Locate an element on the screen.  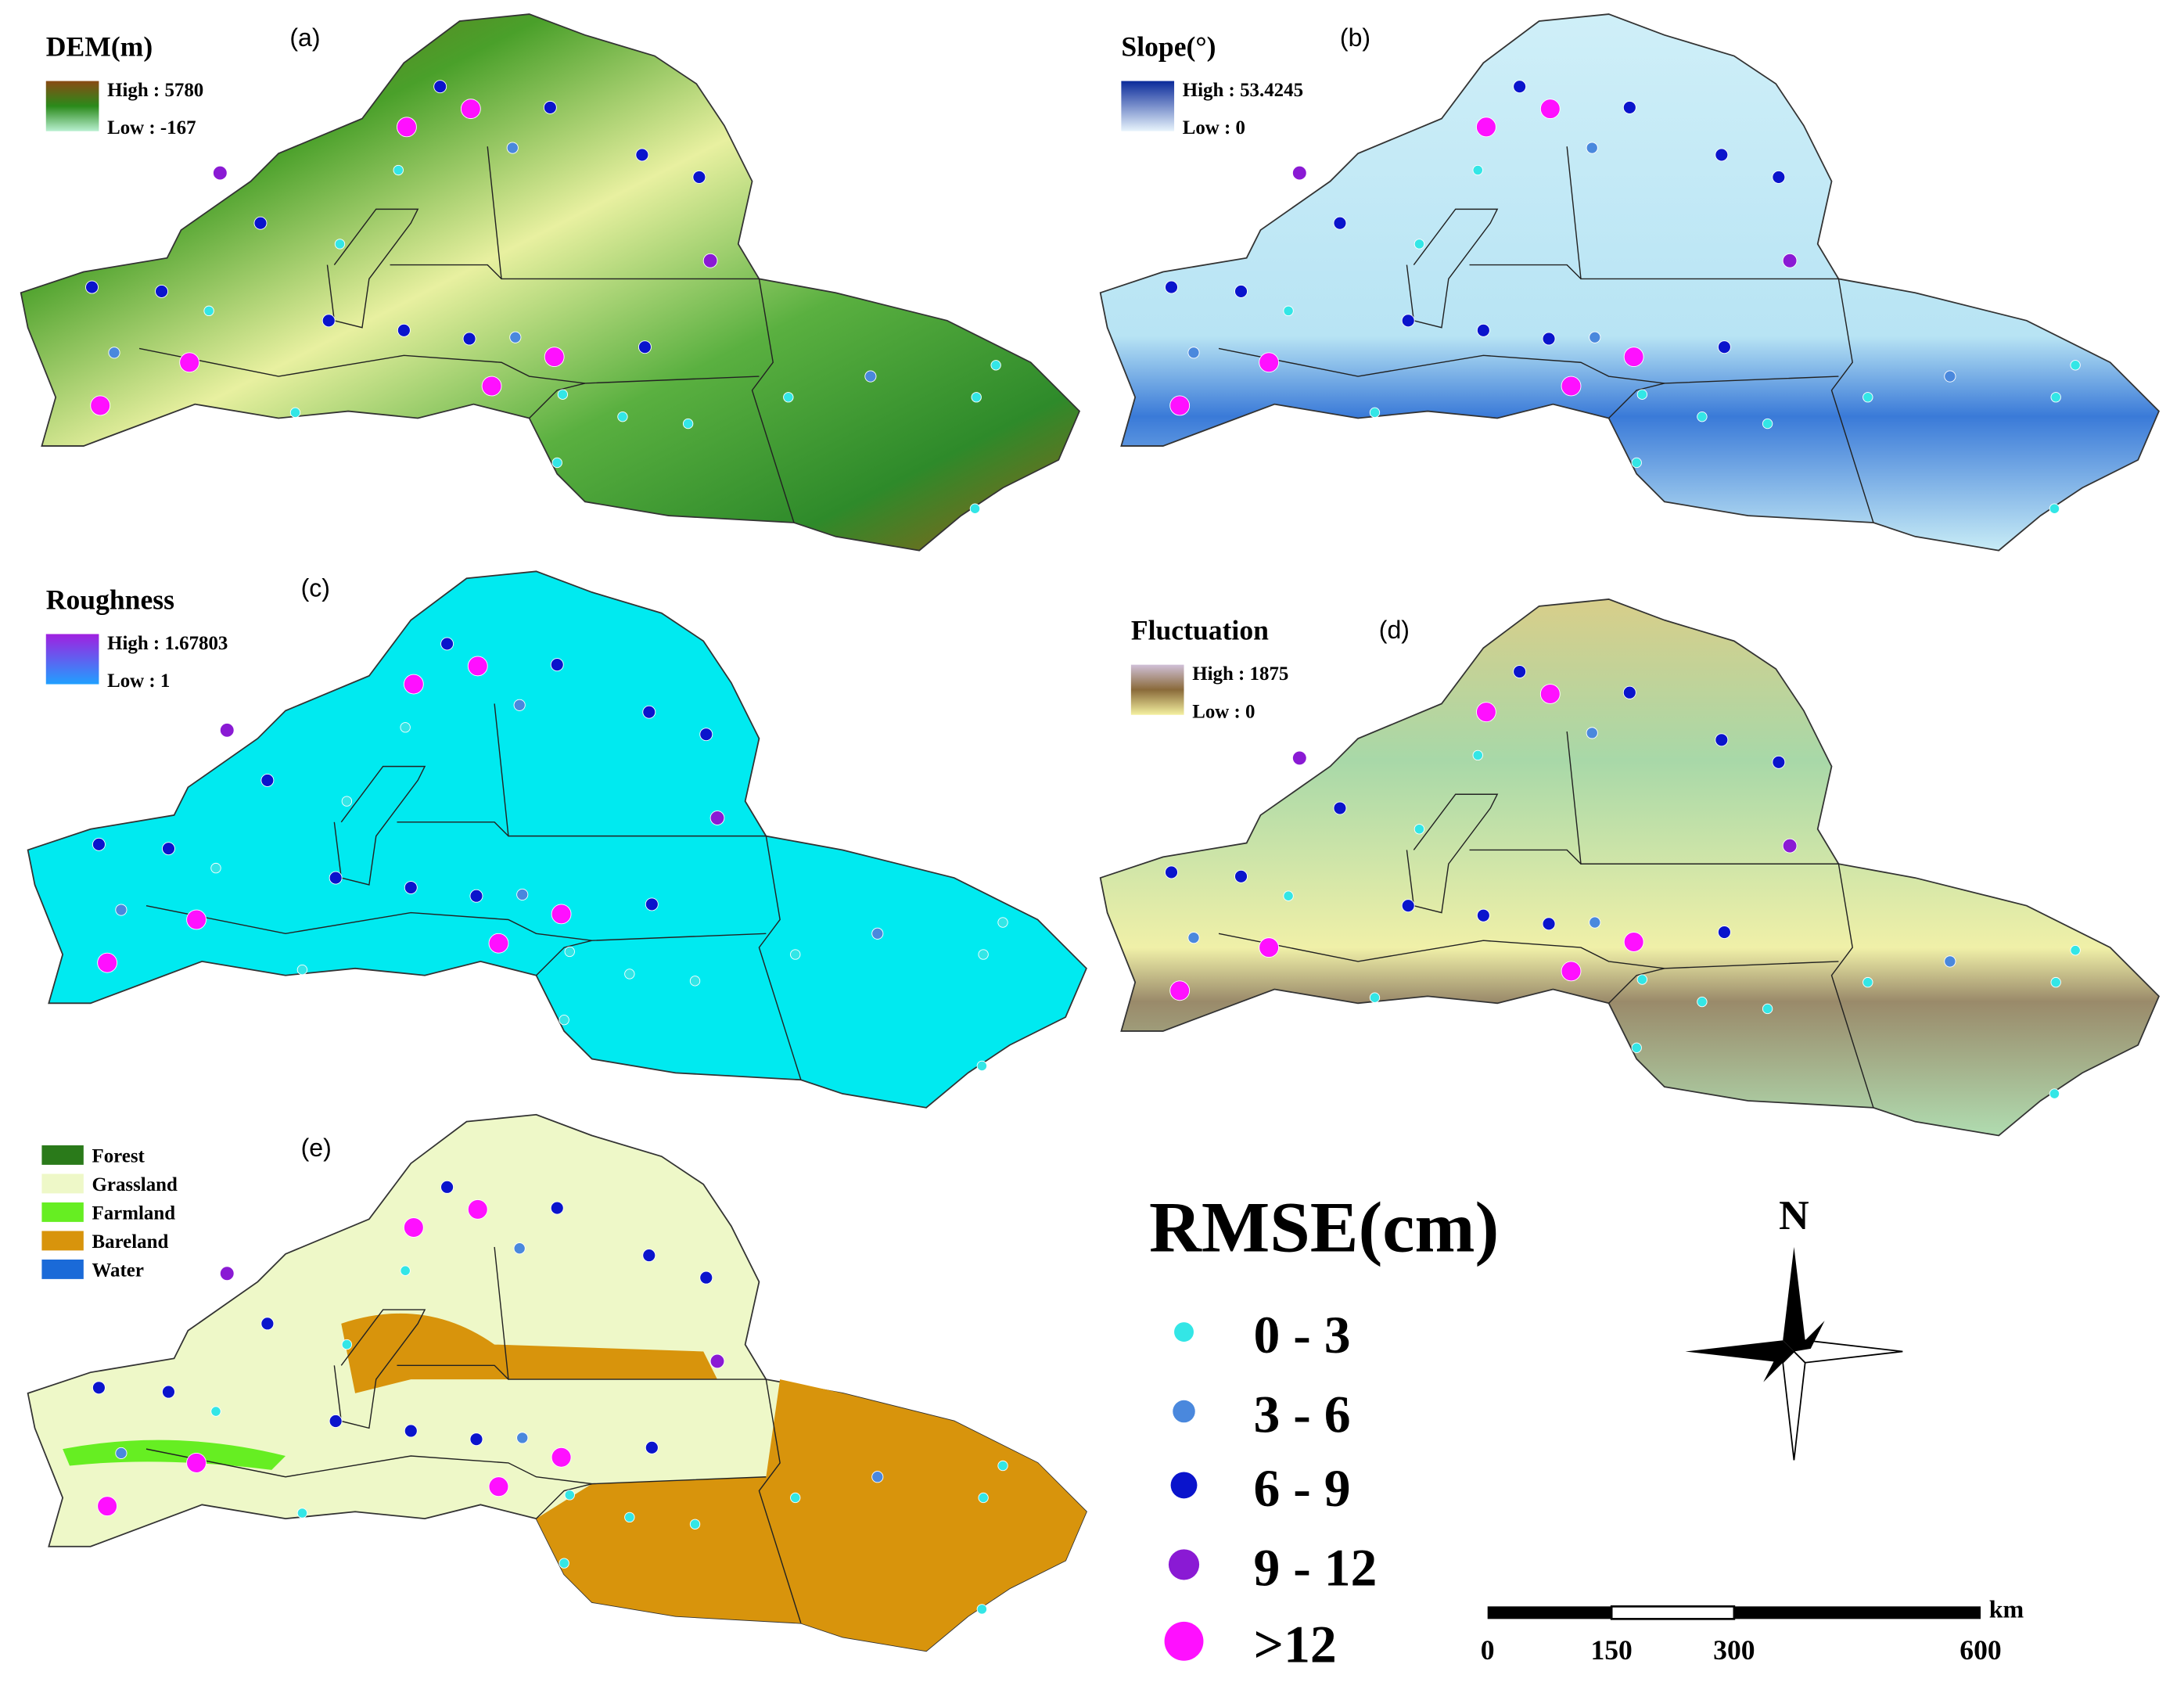
panel-label: (a) is located at coordinates (304, 37).